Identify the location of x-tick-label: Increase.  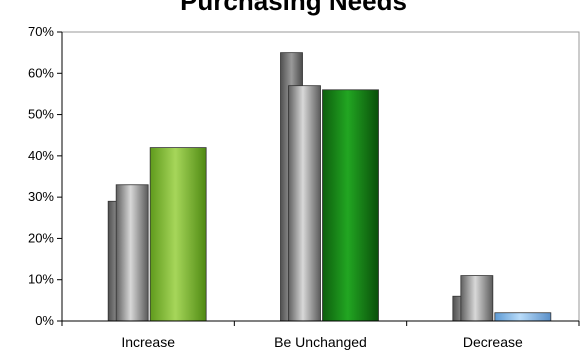
(148, 342).